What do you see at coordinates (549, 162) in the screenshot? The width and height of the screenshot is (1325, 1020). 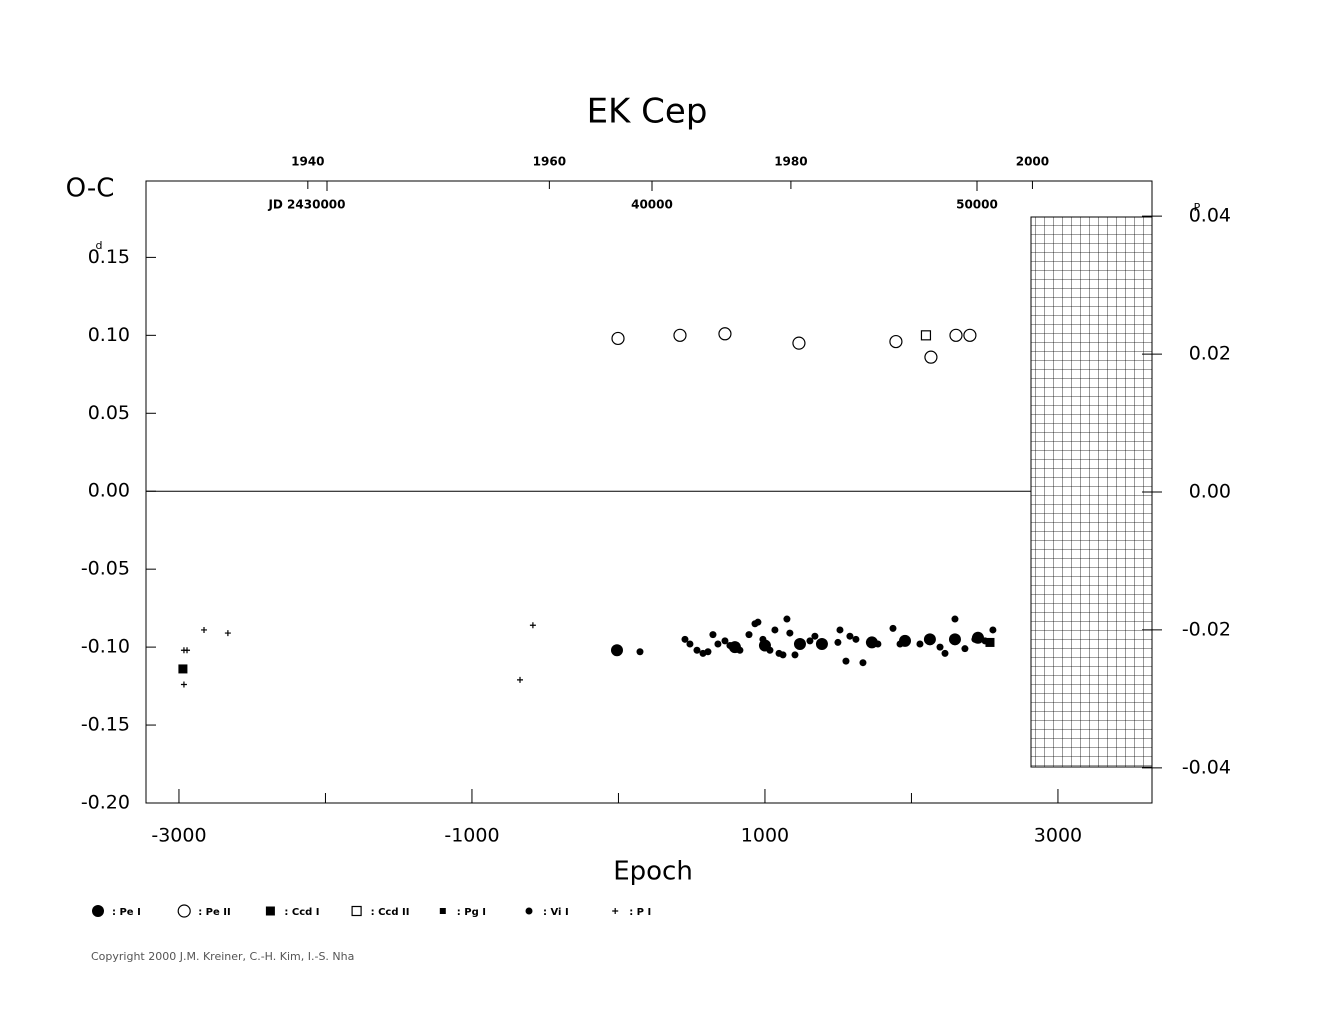 I see `year-tick-label: 1960` at bounding box center [549, 162].